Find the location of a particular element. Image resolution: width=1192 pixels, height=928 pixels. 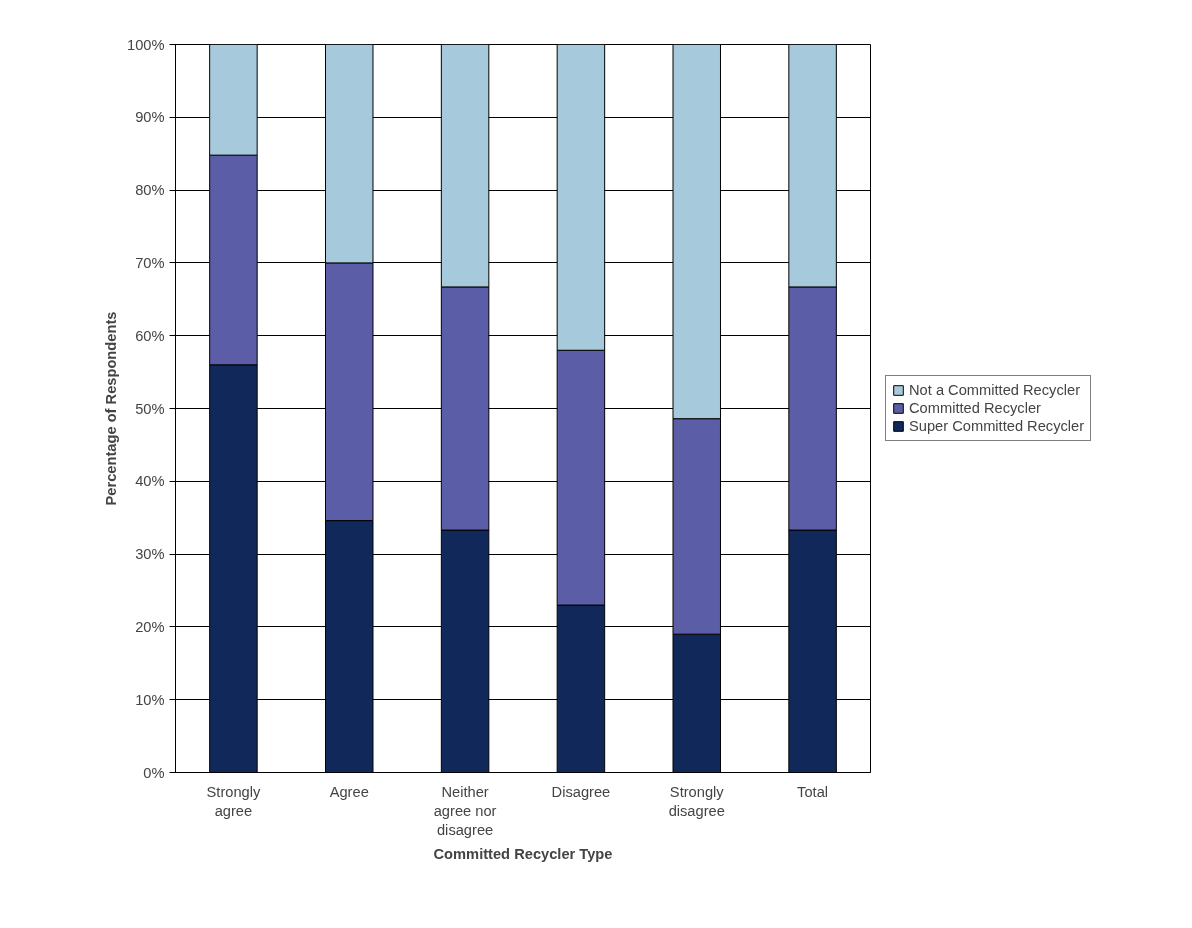

y-tick-label: 30% is located at coordinates (150, 554).